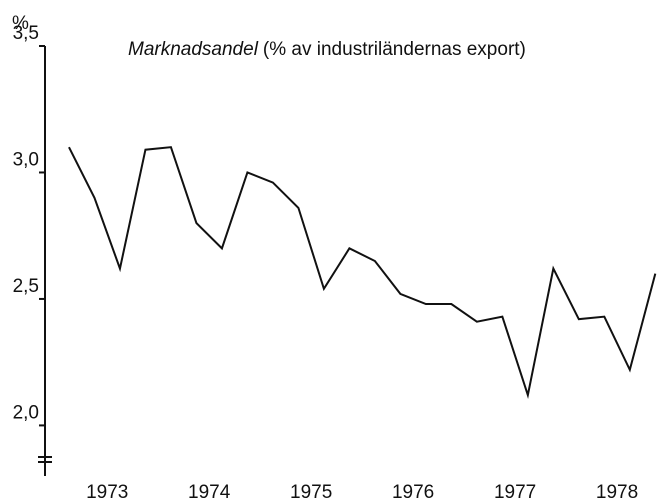  I want to click on y-tick-label: 2,5, so click(26, 286).